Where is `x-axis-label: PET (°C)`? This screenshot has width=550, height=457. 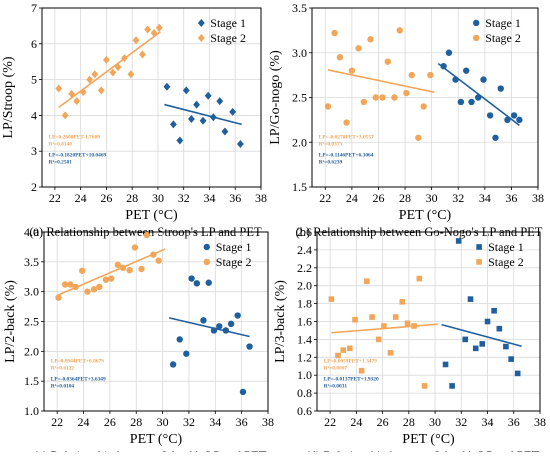 x-axis-label: PET (°C) is located at coordinates (428, 439).